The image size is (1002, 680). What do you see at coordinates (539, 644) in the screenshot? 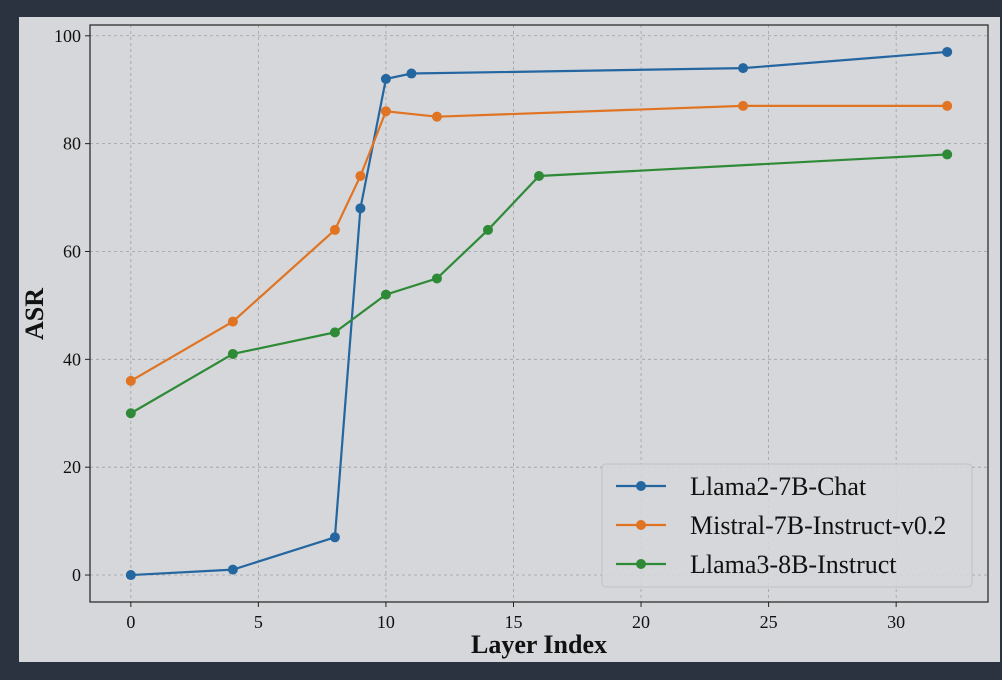
I see `x-axis-label: Layer Index` at bounding box center [539, 644].